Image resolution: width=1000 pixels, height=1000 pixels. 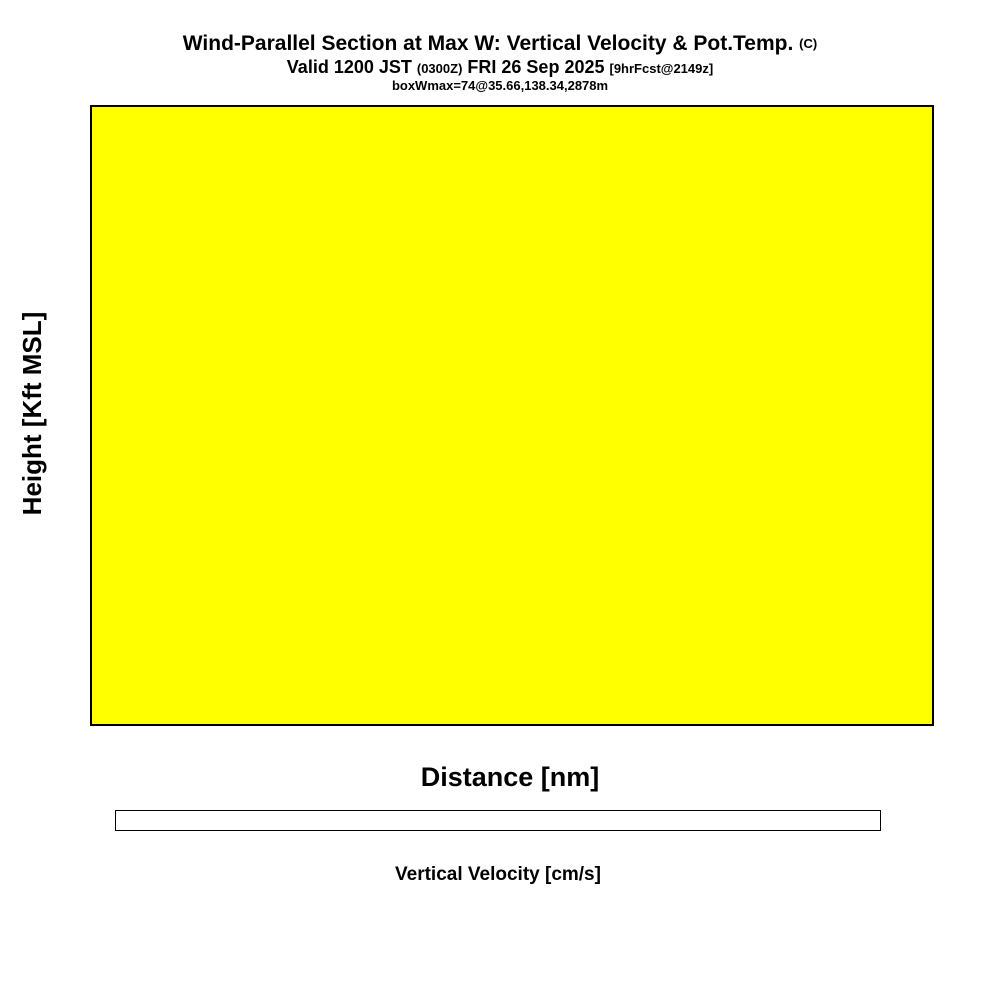 I want to click on y-axis-title: Height [Kft MSL], so click(x=32, y=413).